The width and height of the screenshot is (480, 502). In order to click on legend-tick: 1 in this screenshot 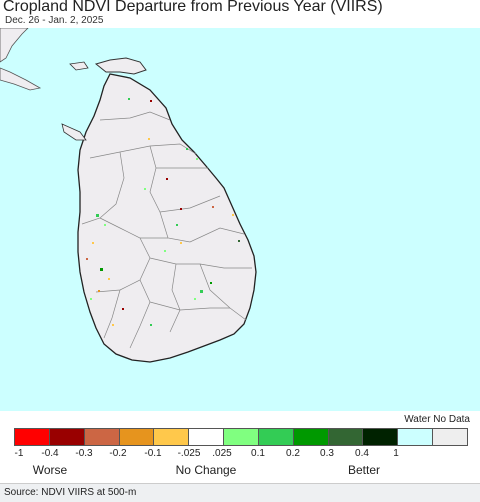, I will do `click(396, 453)`.